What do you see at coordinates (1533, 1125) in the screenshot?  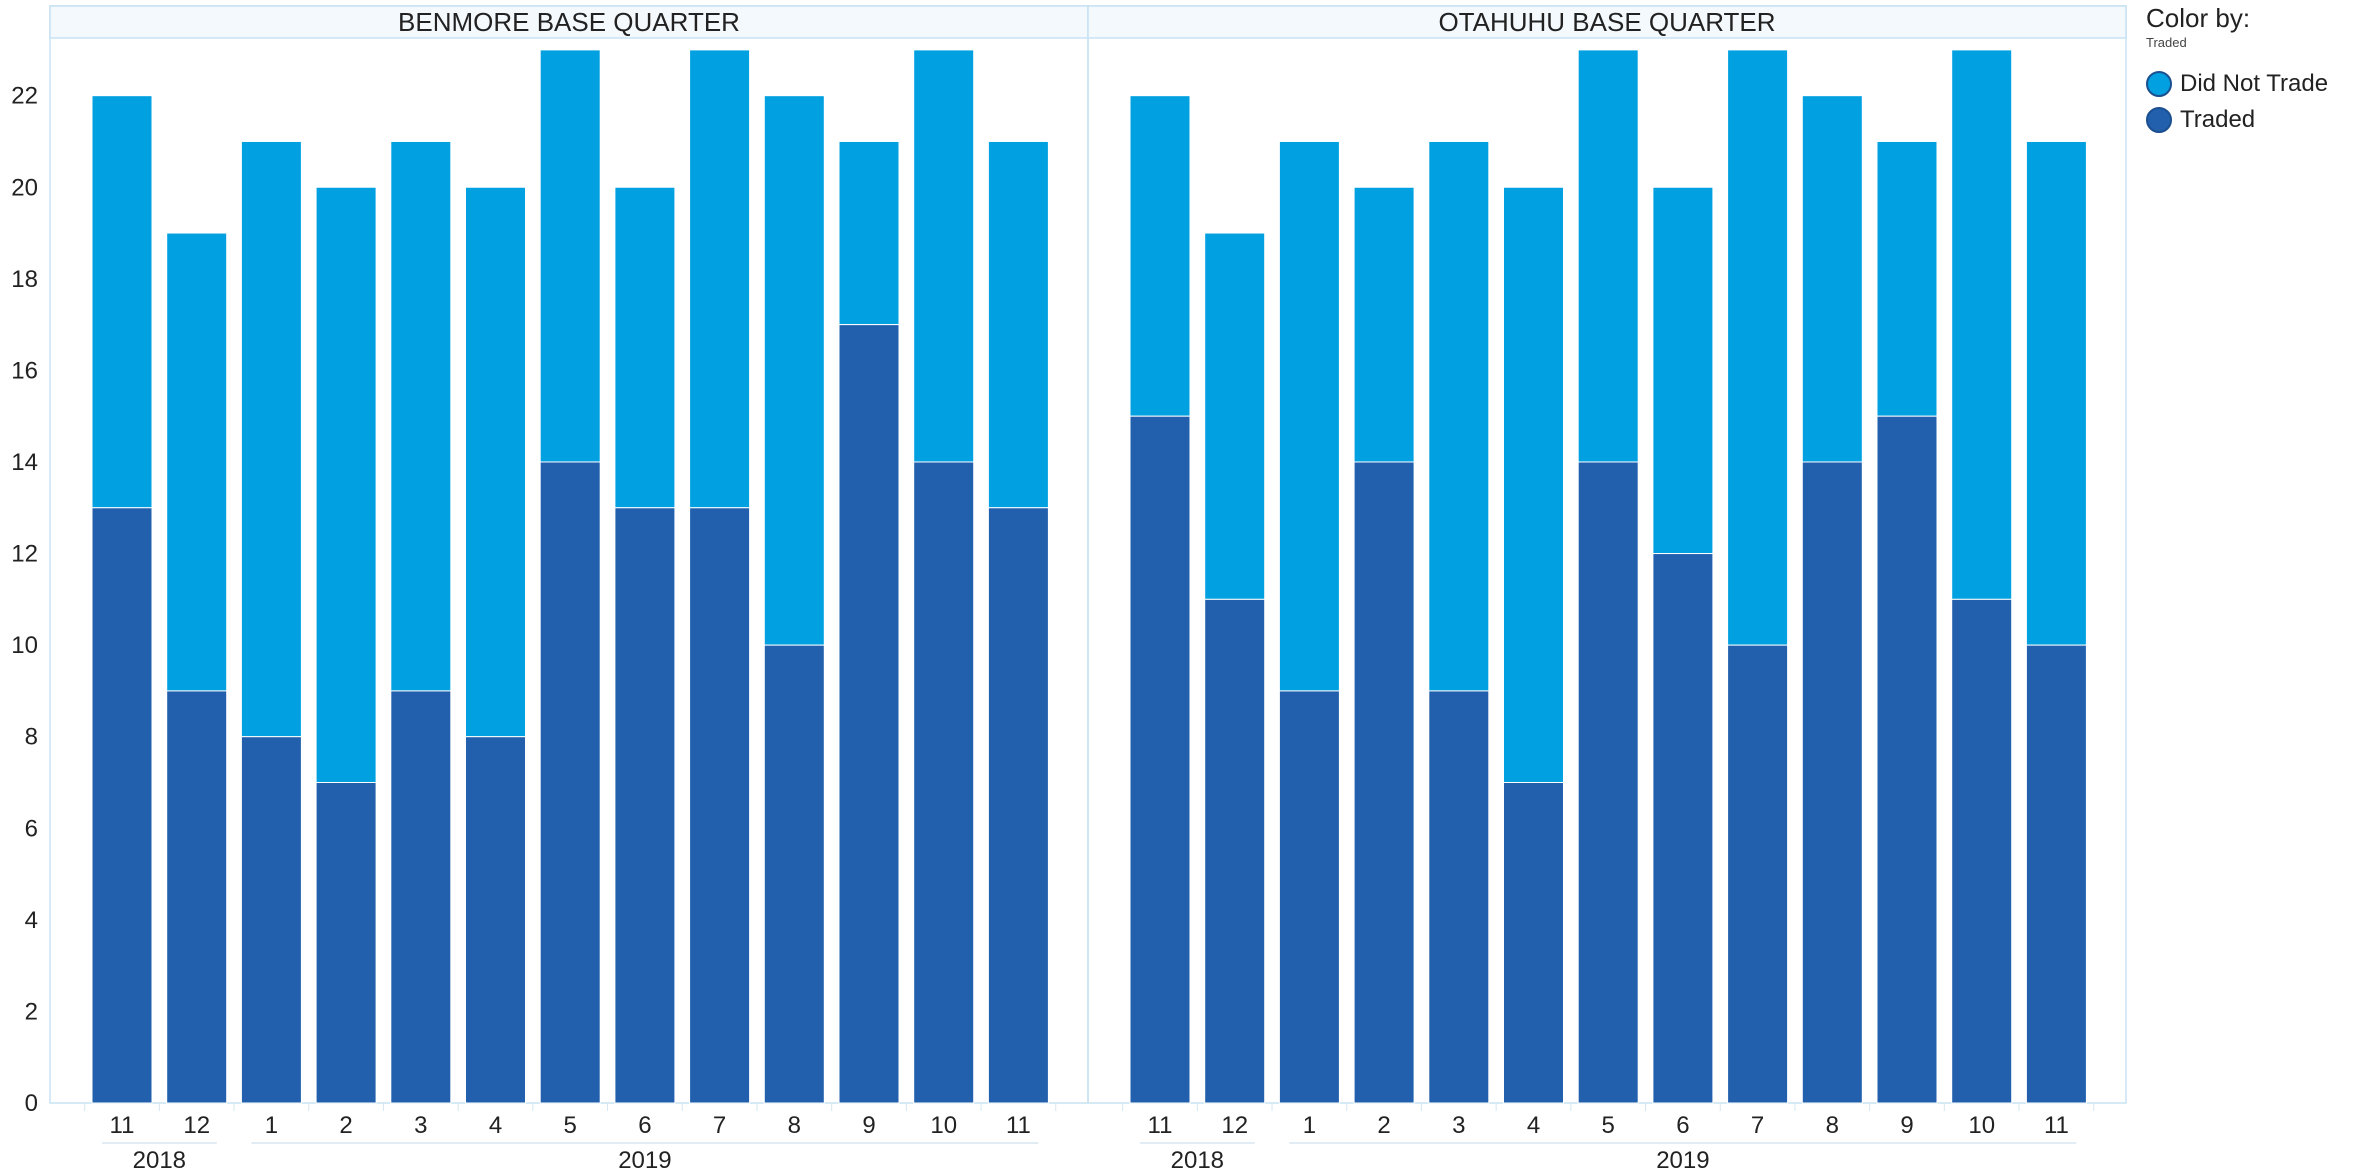 I see `x-tick-label: 4` at bounding box center [1533, 1125].